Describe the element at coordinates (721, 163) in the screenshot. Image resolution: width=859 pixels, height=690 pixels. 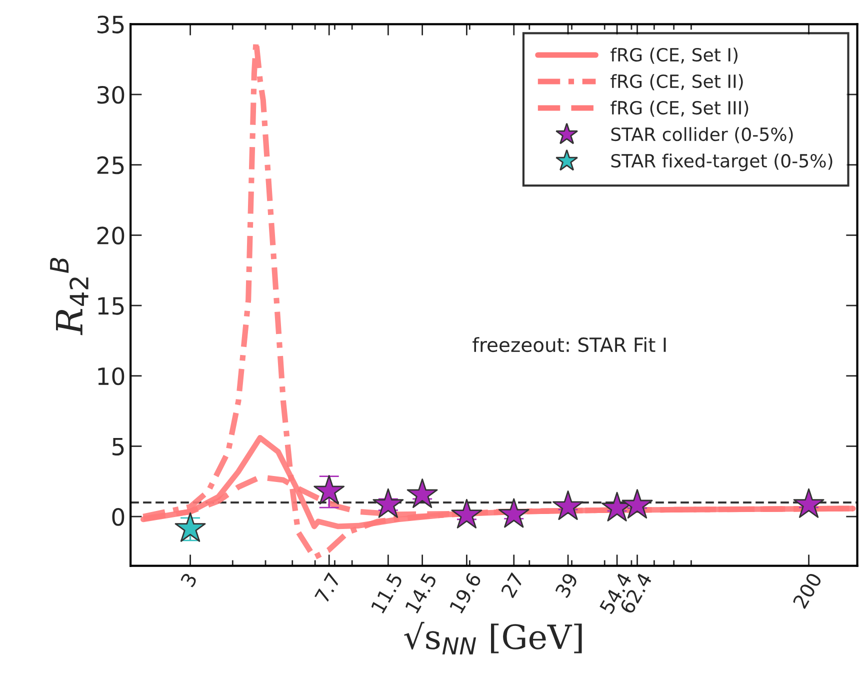
I see `legend-label: STAR fixed-target (0-5%)` at that location.